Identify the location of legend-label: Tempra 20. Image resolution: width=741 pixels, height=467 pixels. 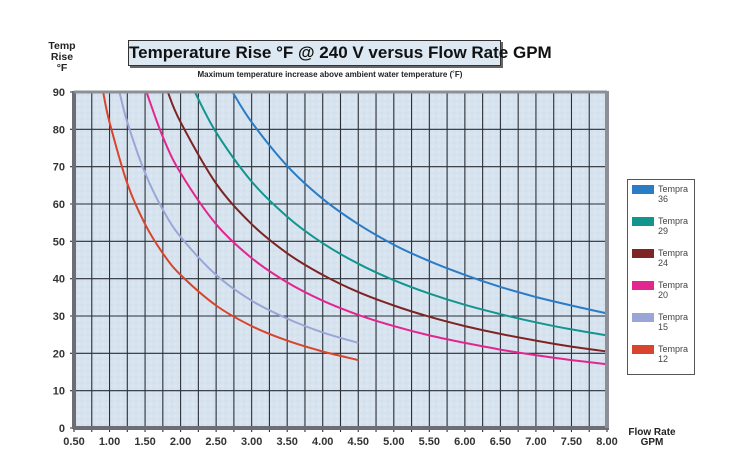
(673, 290).